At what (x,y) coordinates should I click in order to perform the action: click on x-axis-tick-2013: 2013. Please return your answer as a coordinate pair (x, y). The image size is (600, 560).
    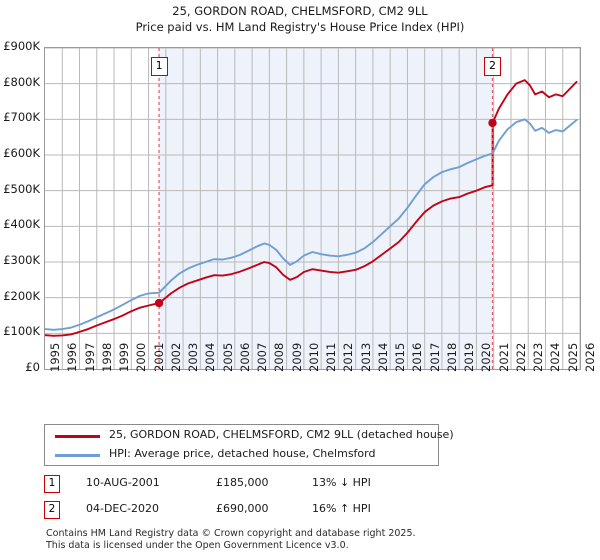
    Looking at the image, I should click on (365, 357).